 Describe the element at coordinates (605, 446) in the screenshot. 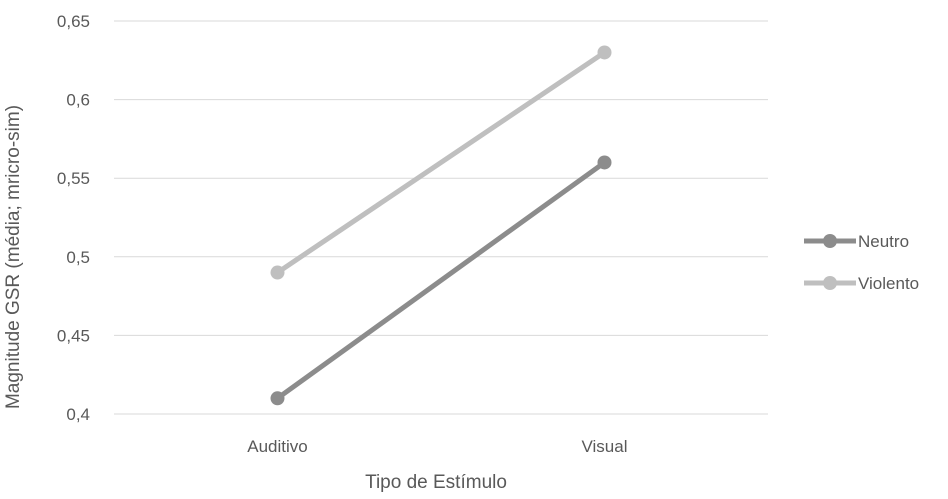

I see `x-tick-label: Visual` at that location.